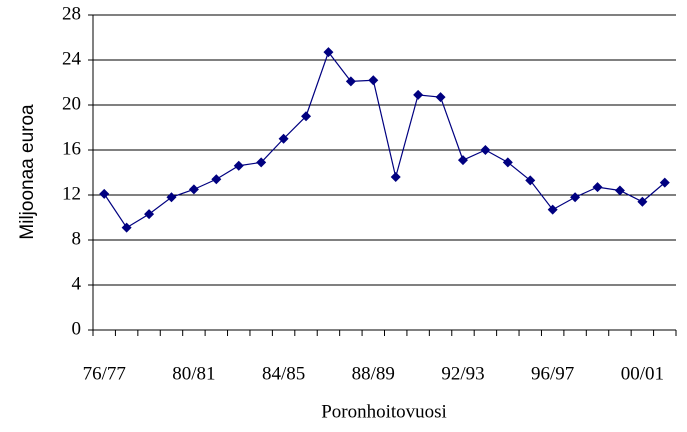 The image size is (687, 432). Describe the element at coordinates (373, 373) in the screenshot. I see `x-tick-label: 88/89` at that location.